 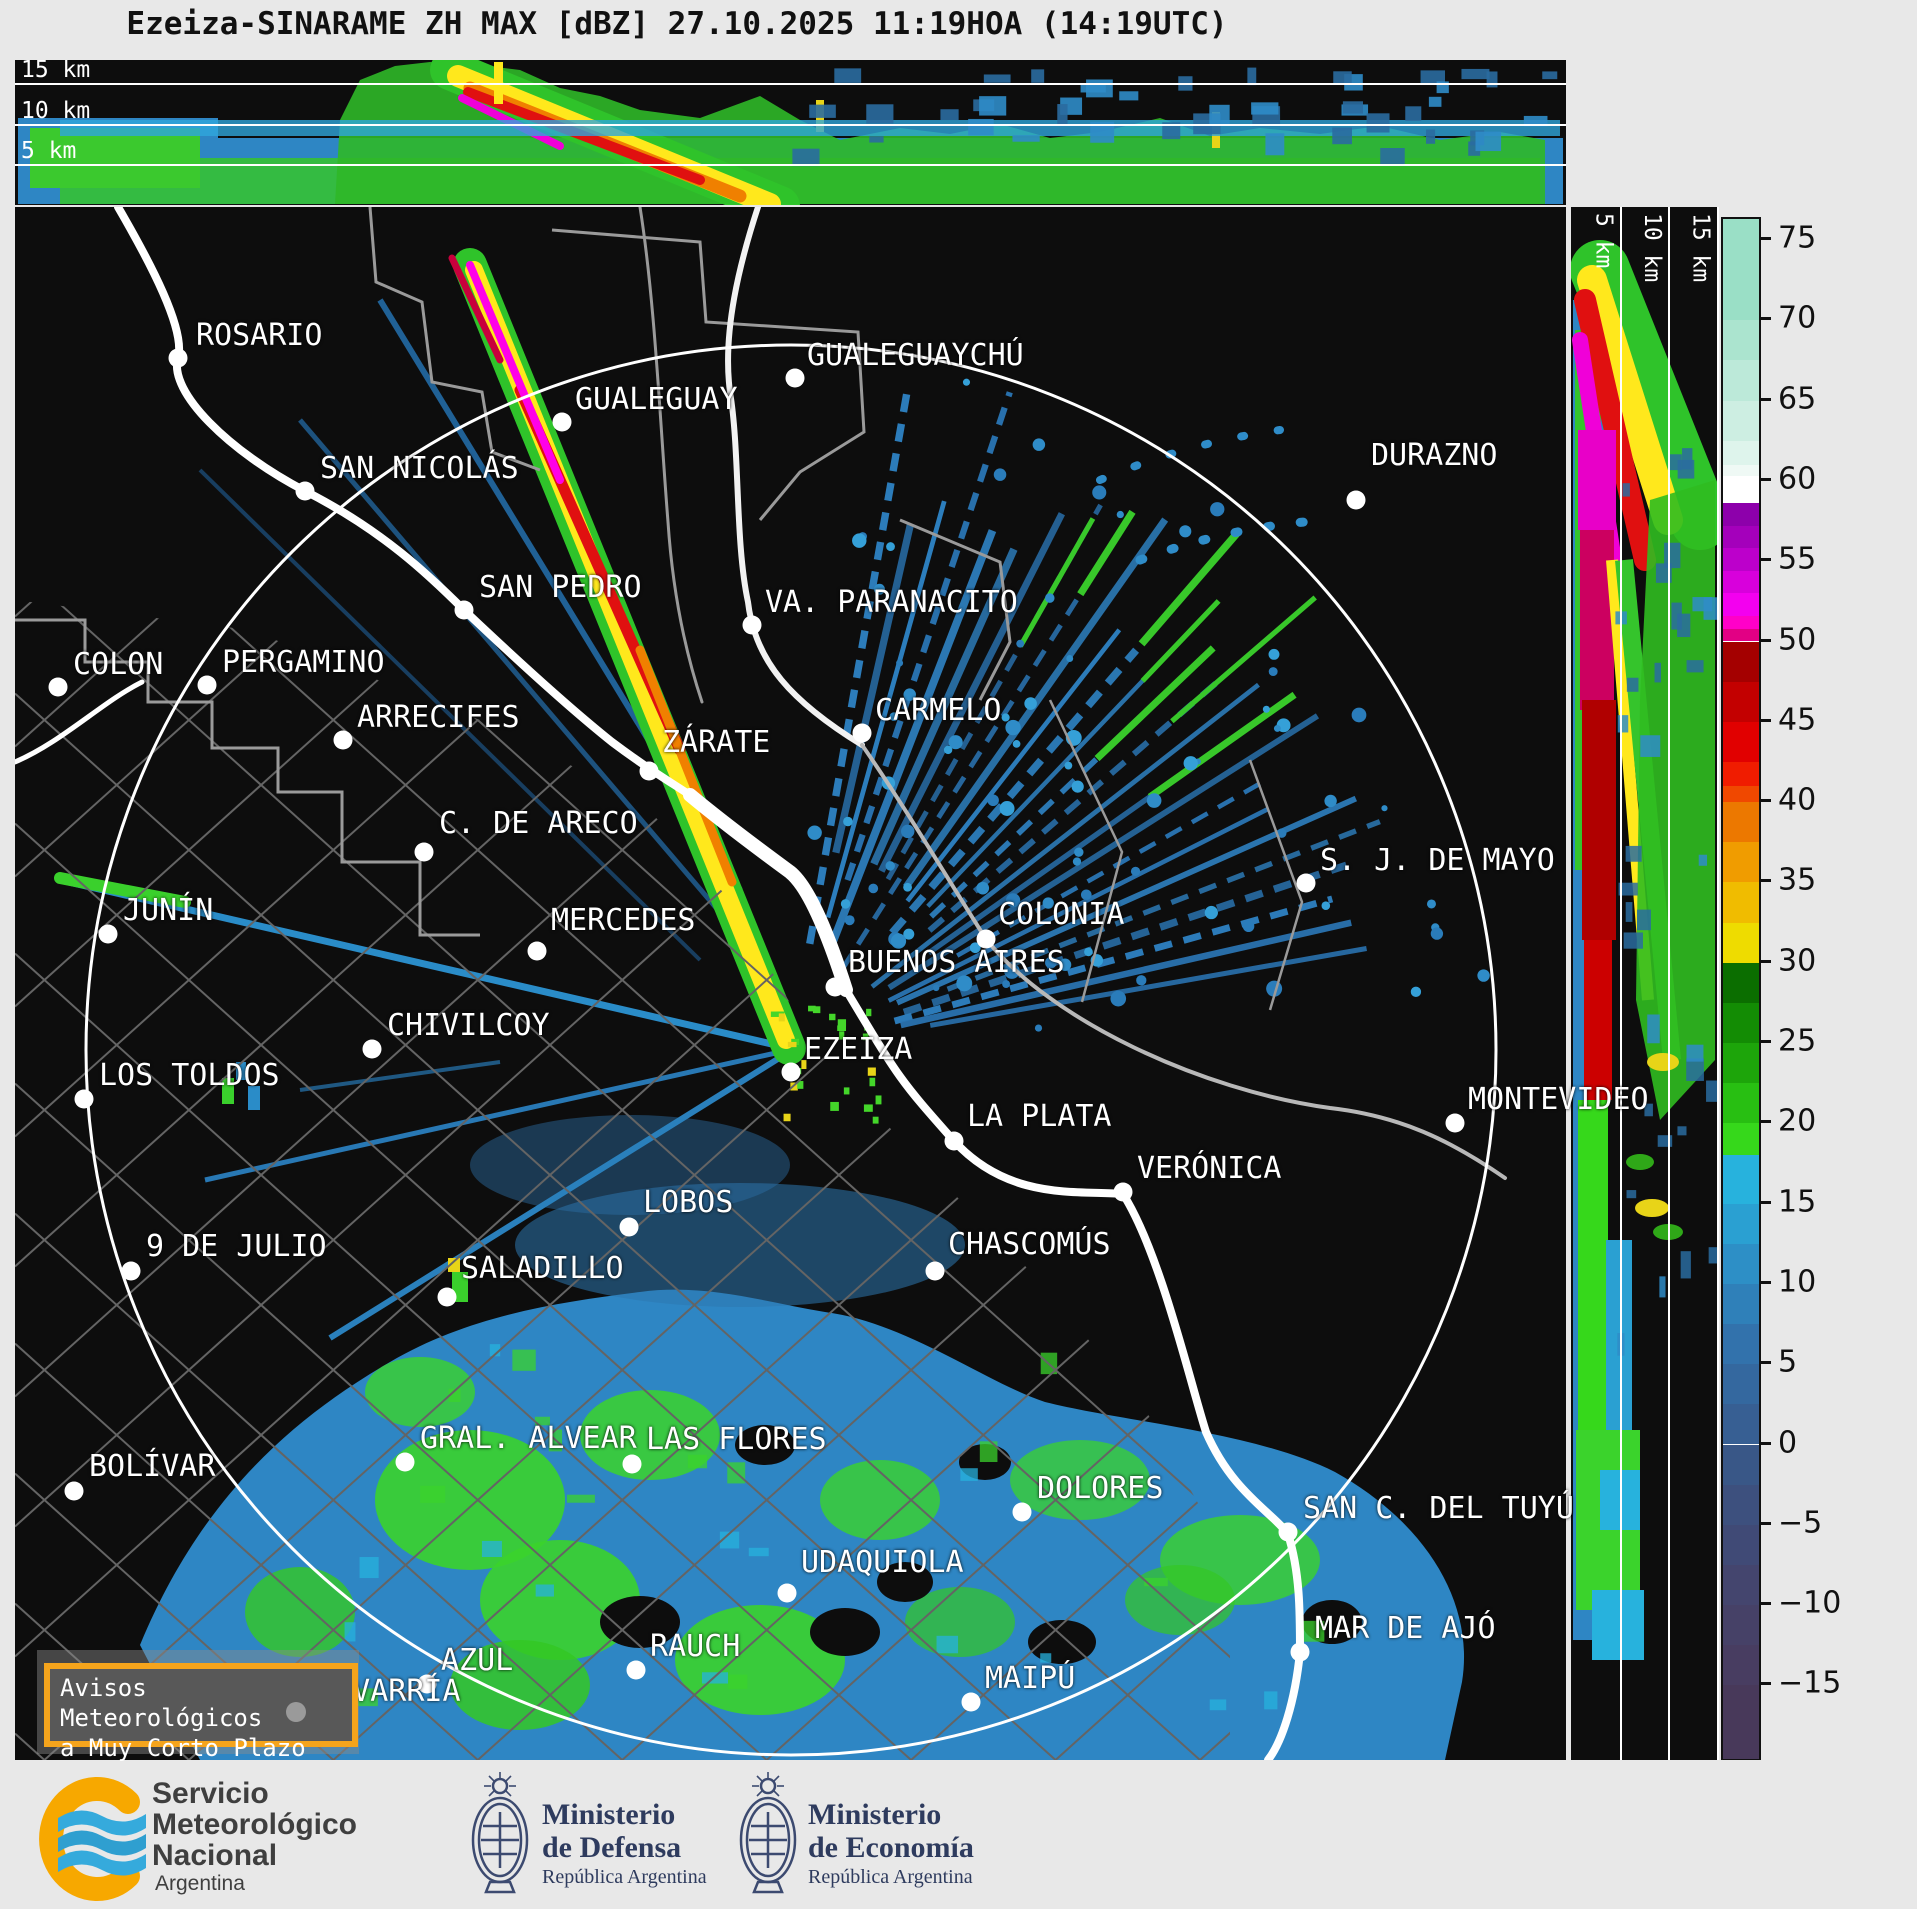 What do you see at coordinates (56, 72) in the screenshot?
I see `altitude-label-15km: 15 km` at bounding box center [56, 72].